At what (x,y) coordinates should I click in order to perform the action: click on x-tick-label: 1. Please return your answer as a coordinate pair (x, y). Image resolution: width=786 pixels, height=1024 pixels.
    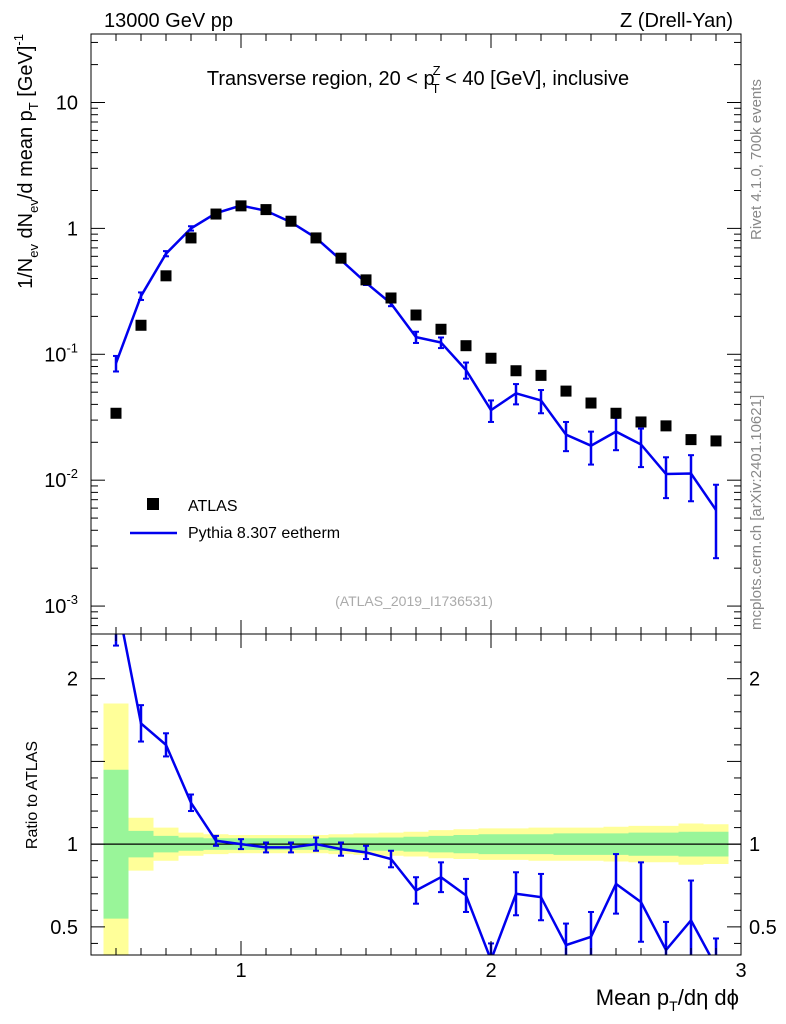
    Looking at the image, I should click on (240, 971).